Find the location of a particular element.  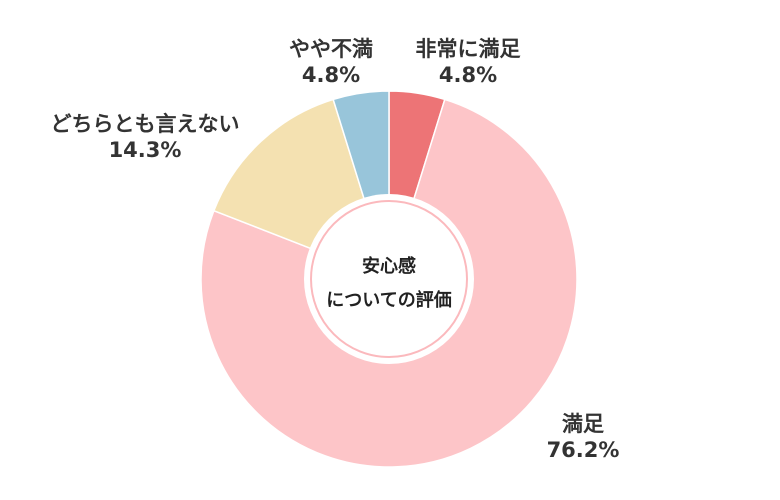

slice-value-slightly-dissatisfied: 4.8% is located at coordinates (331, 75).